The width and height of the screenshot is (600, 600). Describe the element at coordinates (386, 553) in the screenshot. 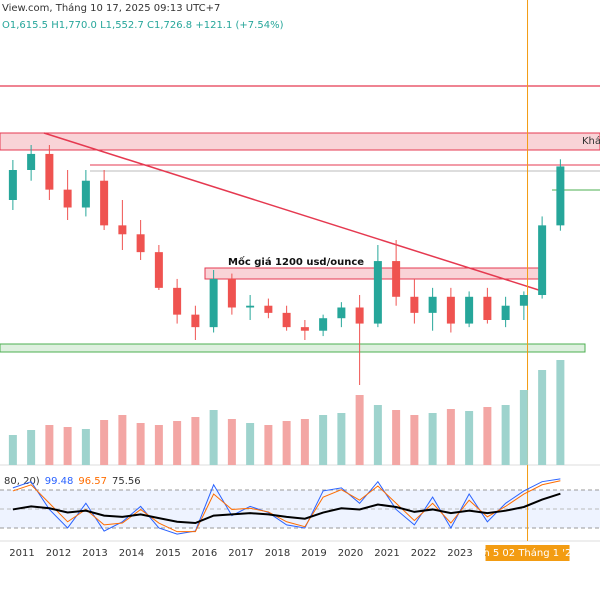

I see `x-tick-label: 2021` at that location.